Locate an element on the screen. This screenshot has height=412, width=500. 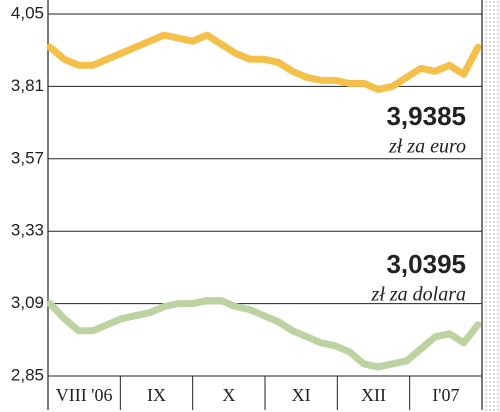
y-tick-label: 4,05 is located at coordinates (27, 12).